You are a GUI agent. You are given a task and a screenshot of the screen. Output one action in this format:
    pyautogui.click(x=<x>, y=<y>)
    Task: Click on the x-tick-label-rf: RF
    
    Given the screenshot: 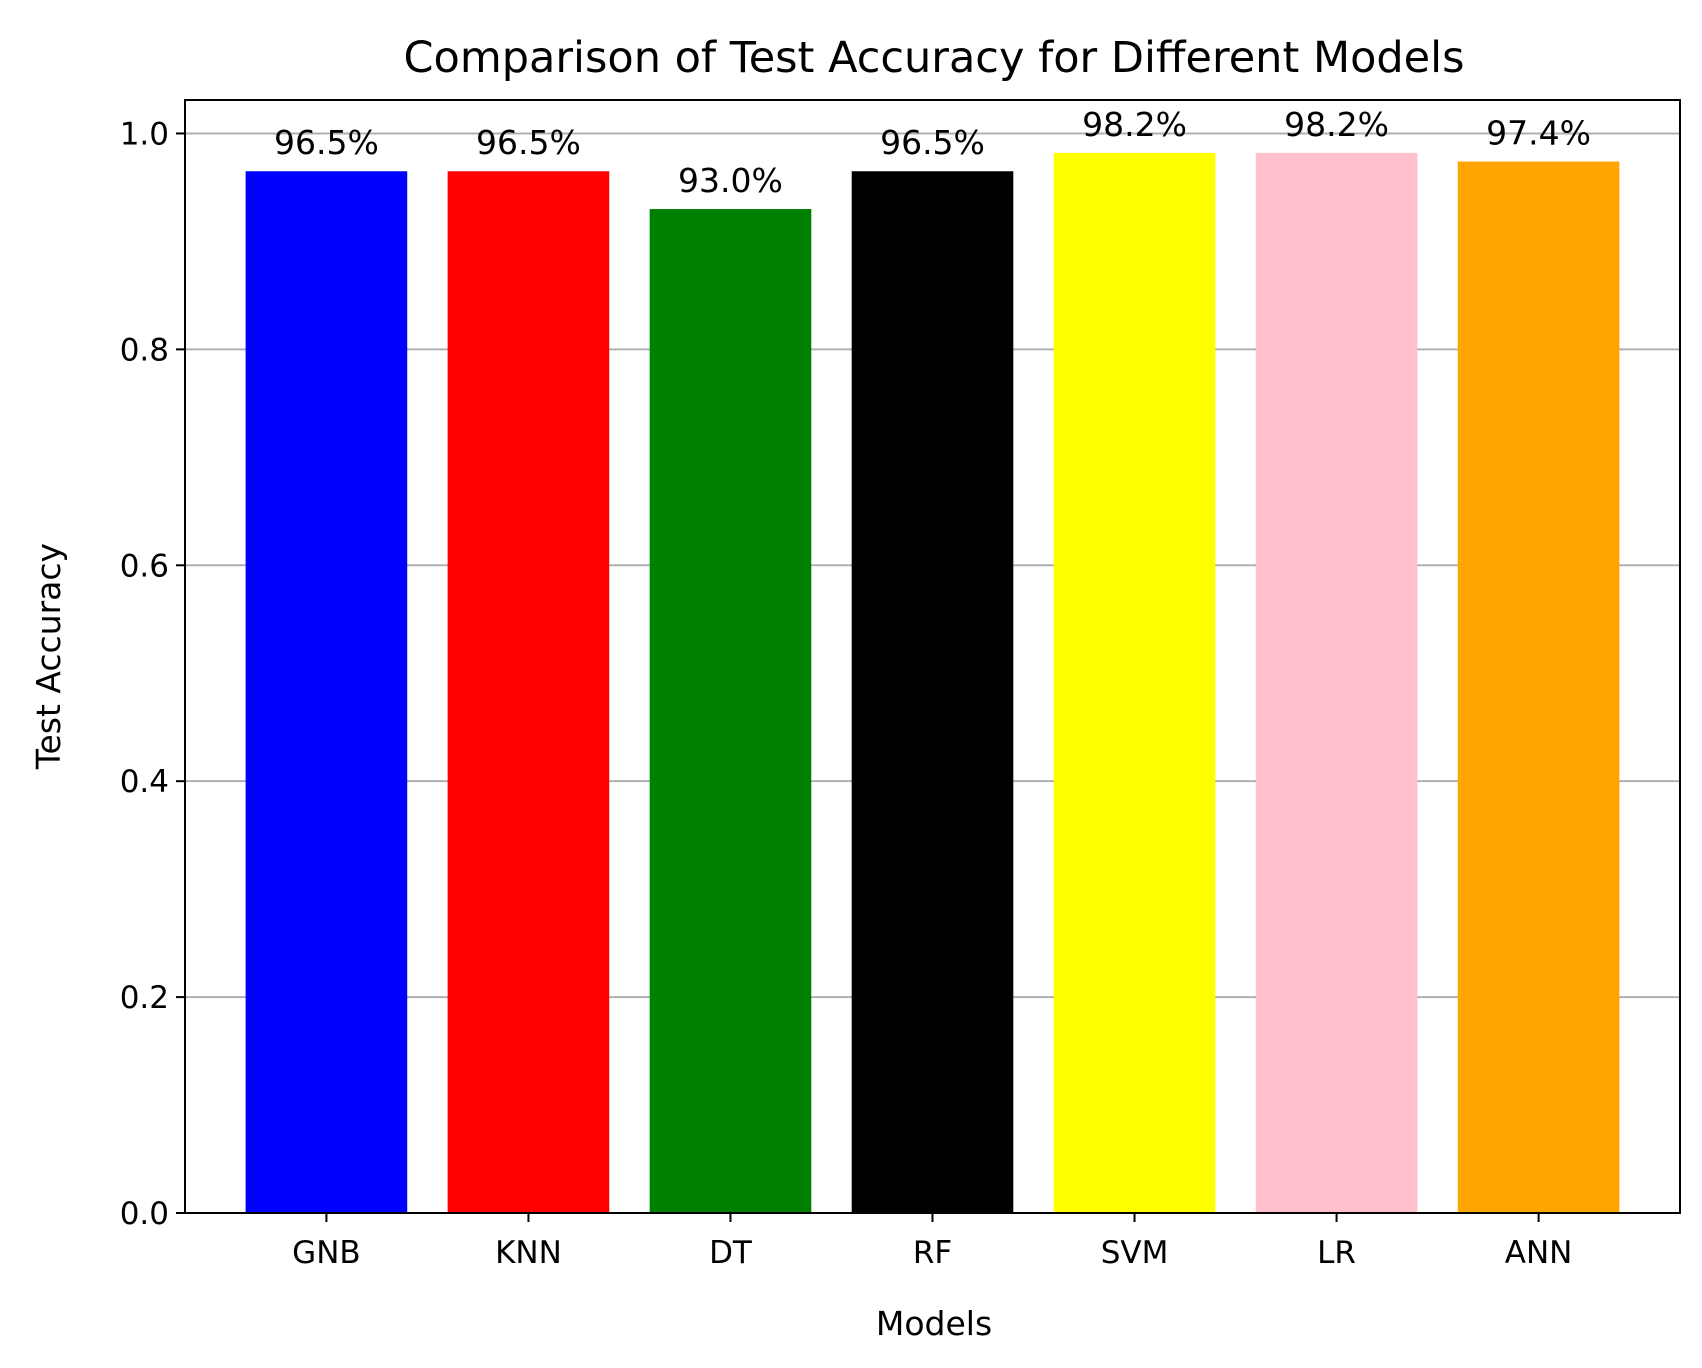 What is the action you would take?
    pyautogui.click(x=932, y=1253)
    